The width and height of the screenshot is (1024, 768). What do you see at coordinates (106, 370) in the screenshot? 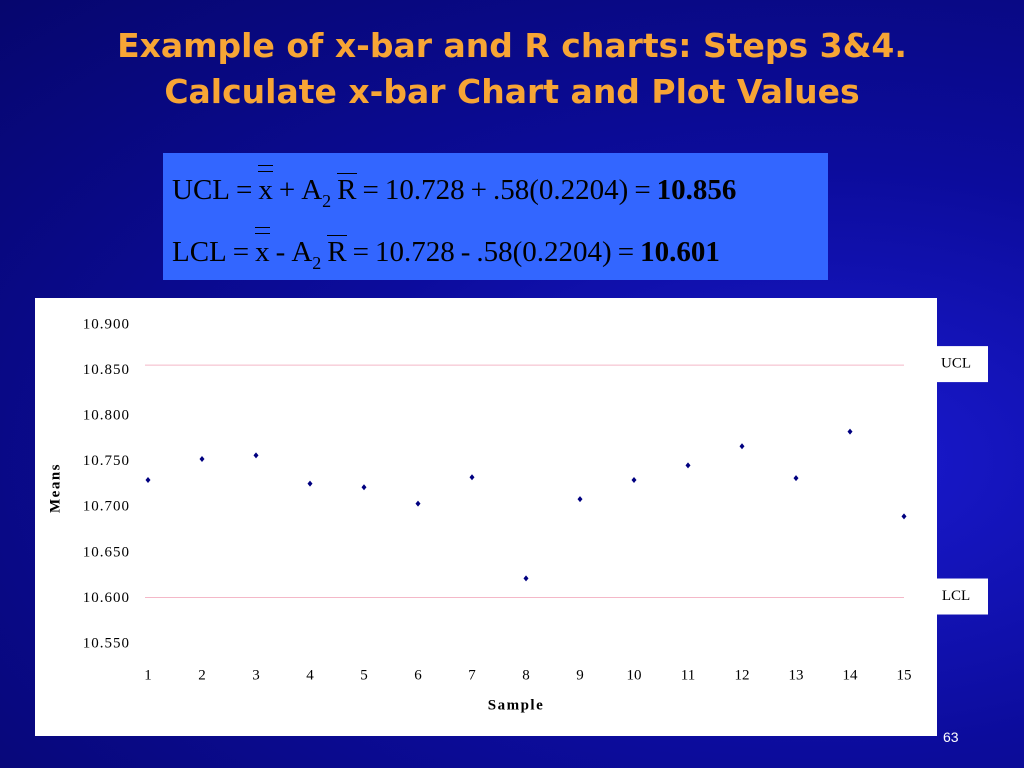
I see `y-tick-label: 10.850` at bounding box center [106, 370].